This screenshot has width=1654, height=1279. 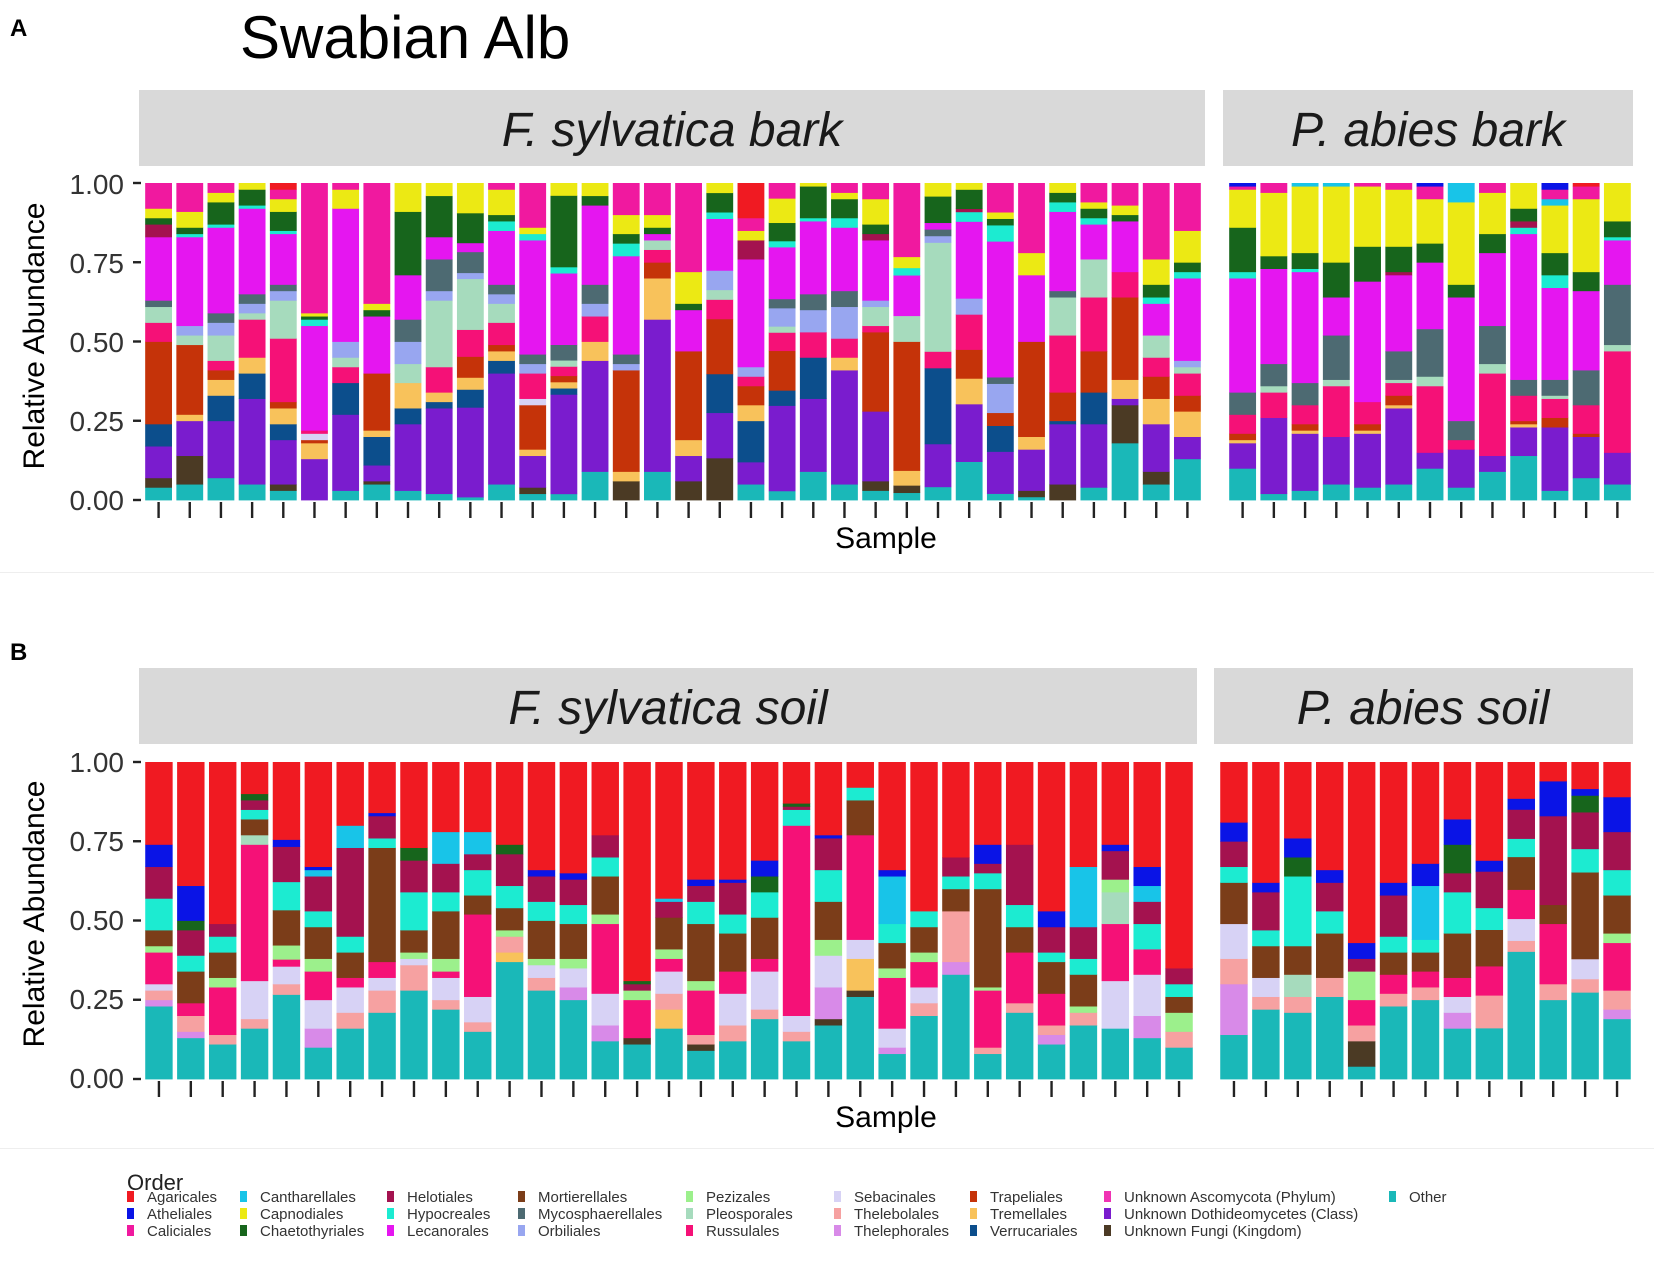 What do you see at coordinates (672, 128) in the screenshot?
I see `strip-f-sylvatica-bark` at bounding box center [672, 128].